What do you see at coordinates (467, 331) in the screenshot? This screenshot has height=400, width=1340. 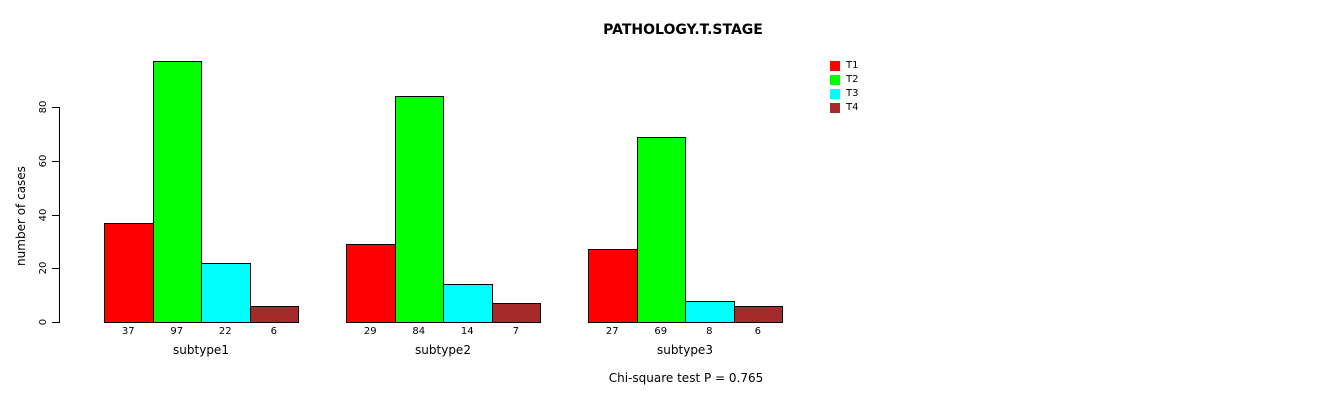 I see `bar-value-label: 14` at bounding box center [467, 331].